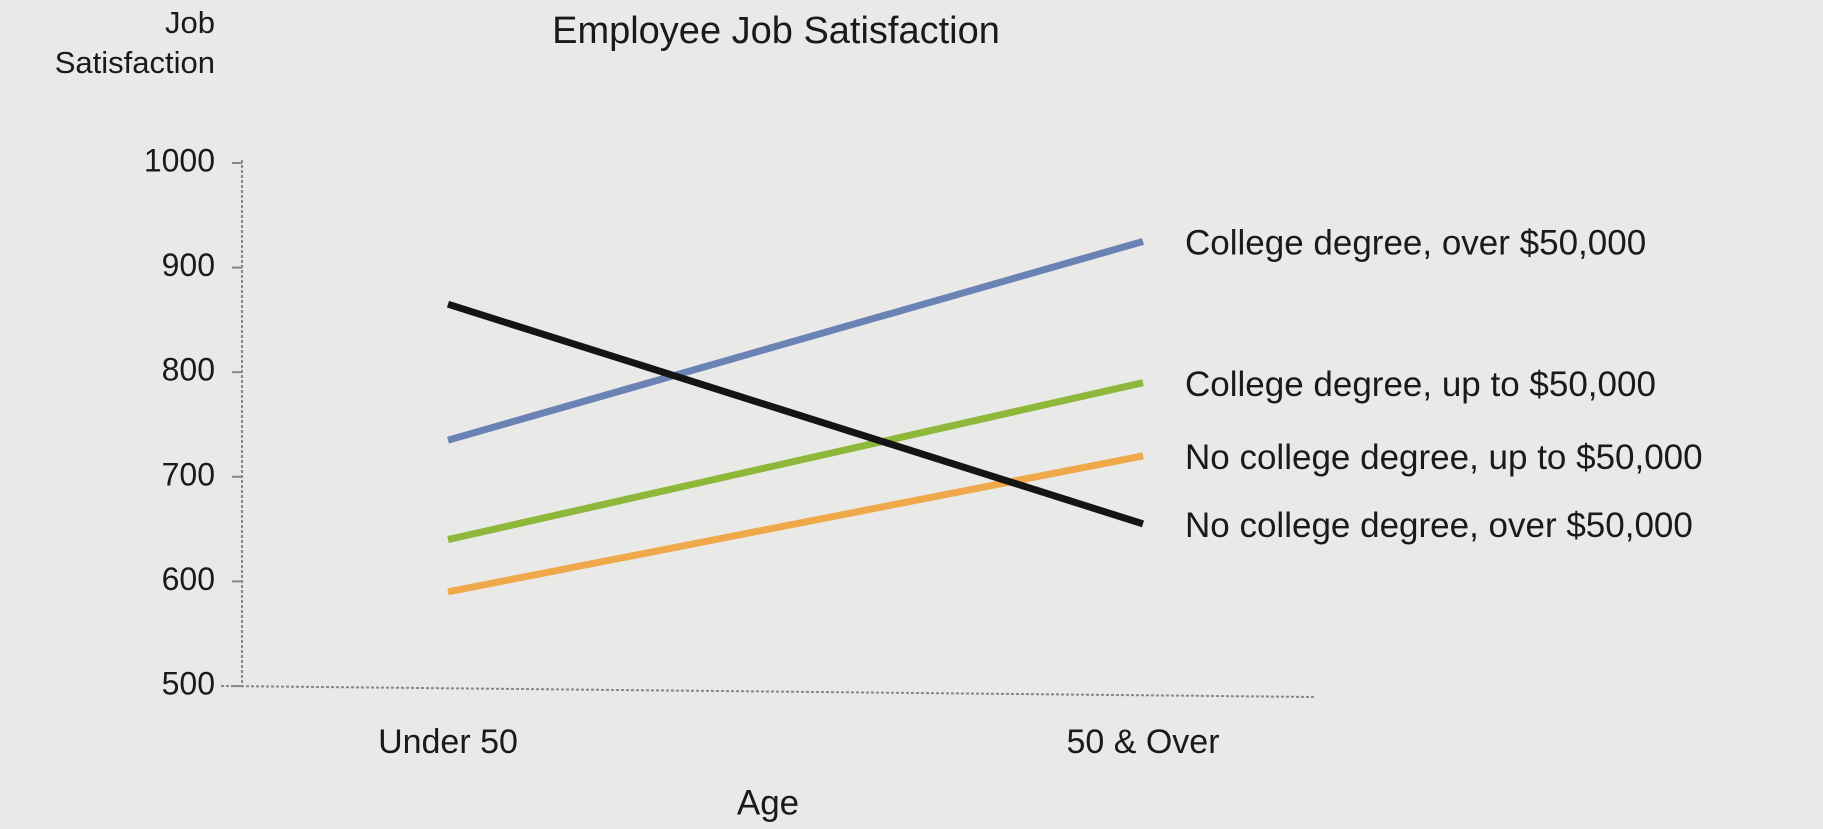  I want to click on y-axis-label: Satisfaction, so click(135, 62).